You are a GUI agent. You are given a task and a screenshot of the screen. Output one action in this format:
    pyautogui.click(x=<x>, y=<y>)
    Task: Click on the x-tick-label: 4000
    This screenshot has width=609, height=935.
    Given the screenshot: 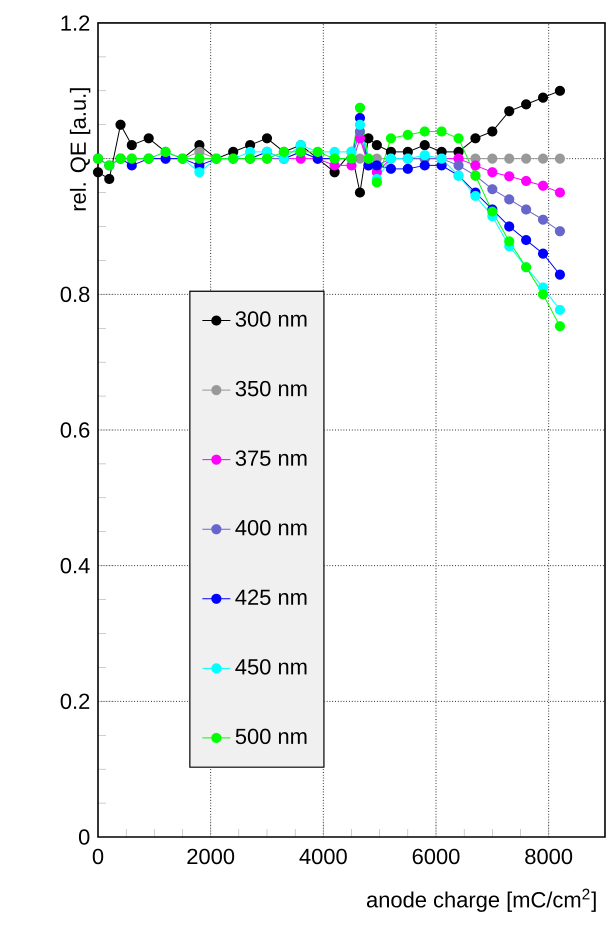 What is the action you would take?
    pyautogui.click(x=323, y=856)
    